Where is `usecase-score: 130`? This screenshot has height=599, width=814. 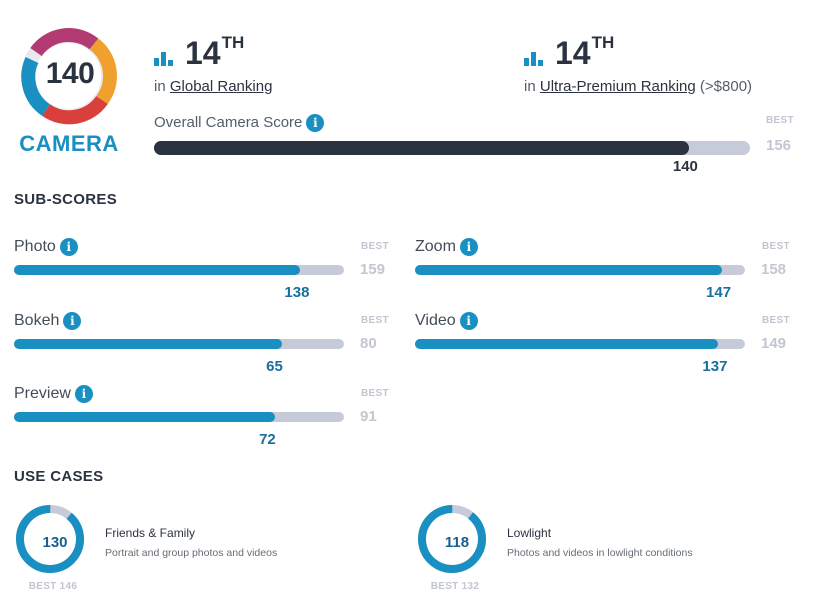 usecase-score: 130 is located at coordinates (55, 542).